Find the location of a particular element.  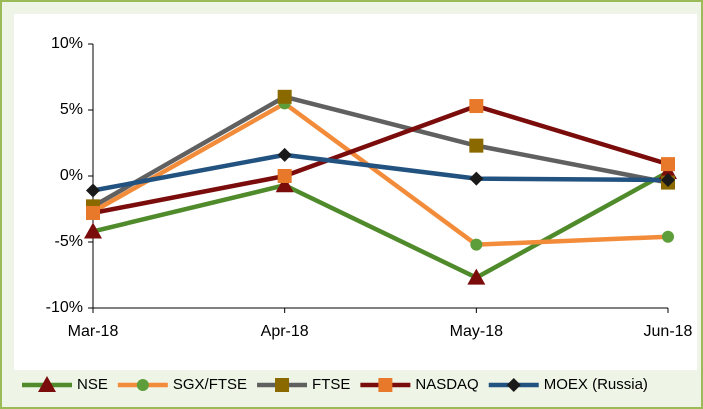

y-tick-label: -10% is located at coordinates (64, 307).